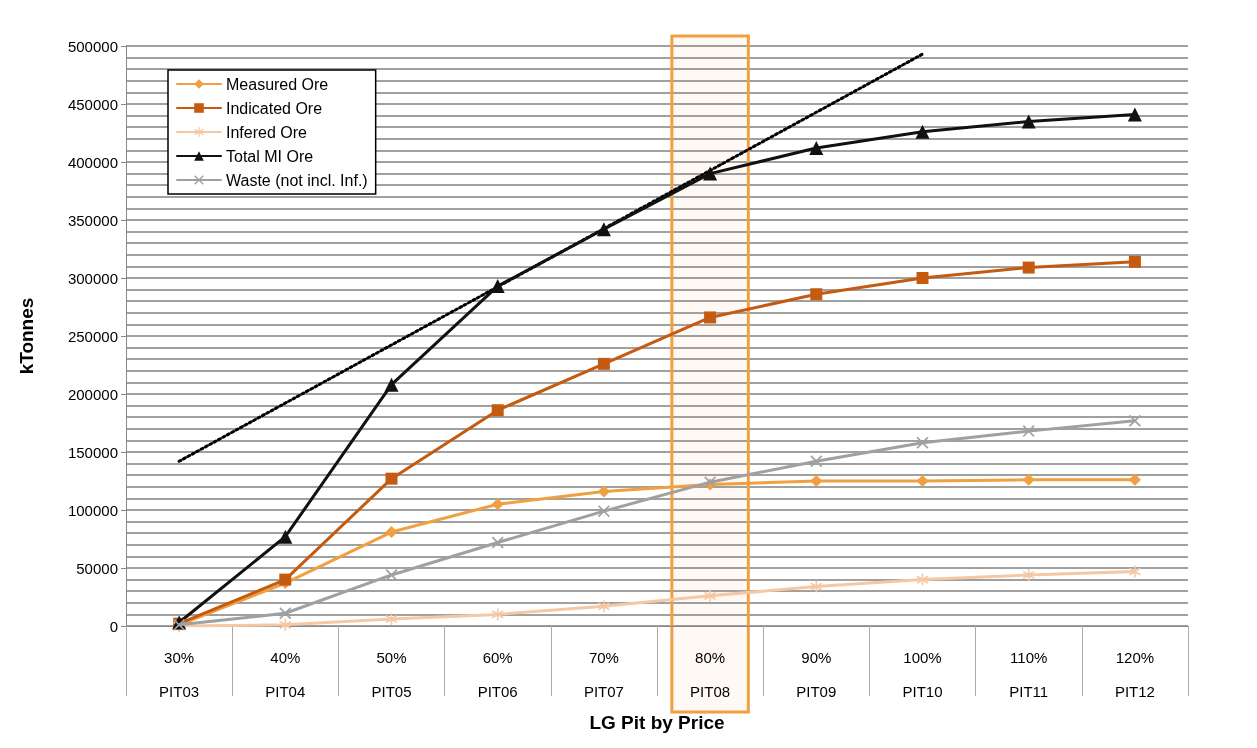 The image size is (1257, 748). Describe the element at coordinates (285, 674) in the screenshot. I see `x-tick-label: 40% PIT04` at that location.